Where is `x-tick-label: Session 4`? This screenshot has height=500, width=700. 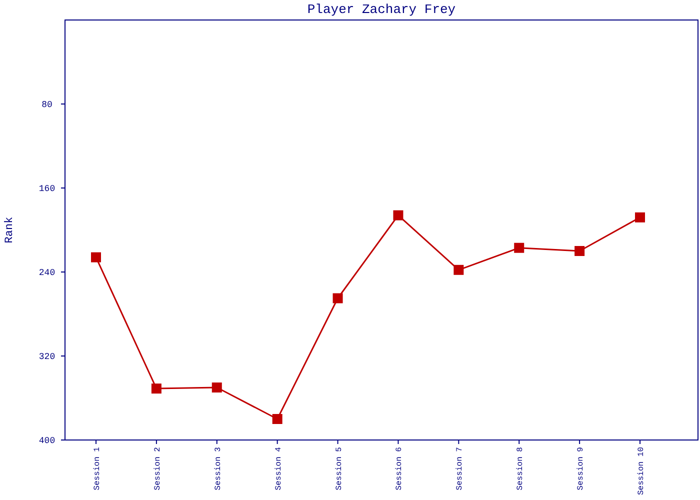
x-tick-label: Session 4 is located at coordinates (279, 468).